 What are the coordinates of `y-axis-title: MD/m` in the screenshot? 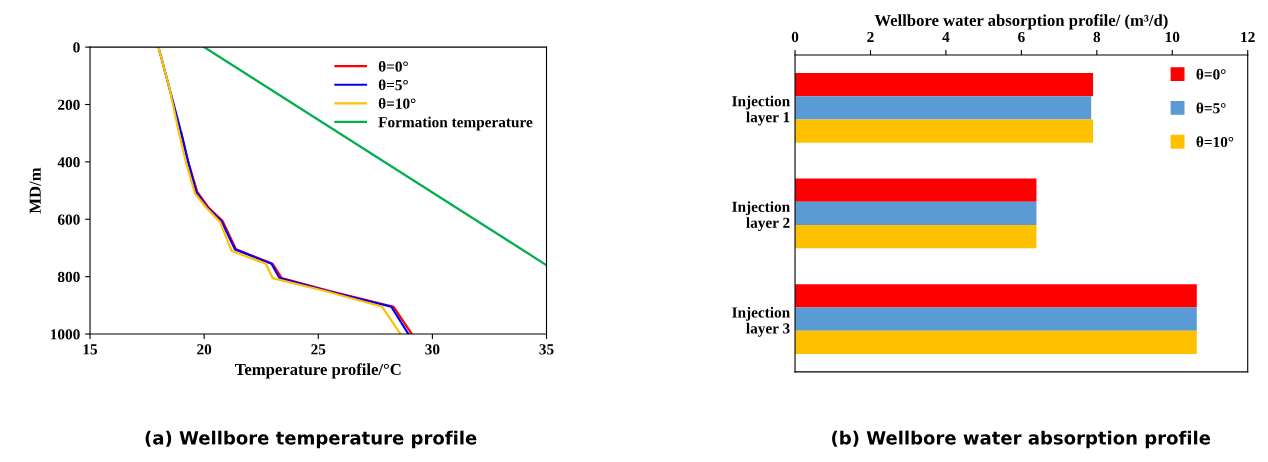 It's located at (35, 190).